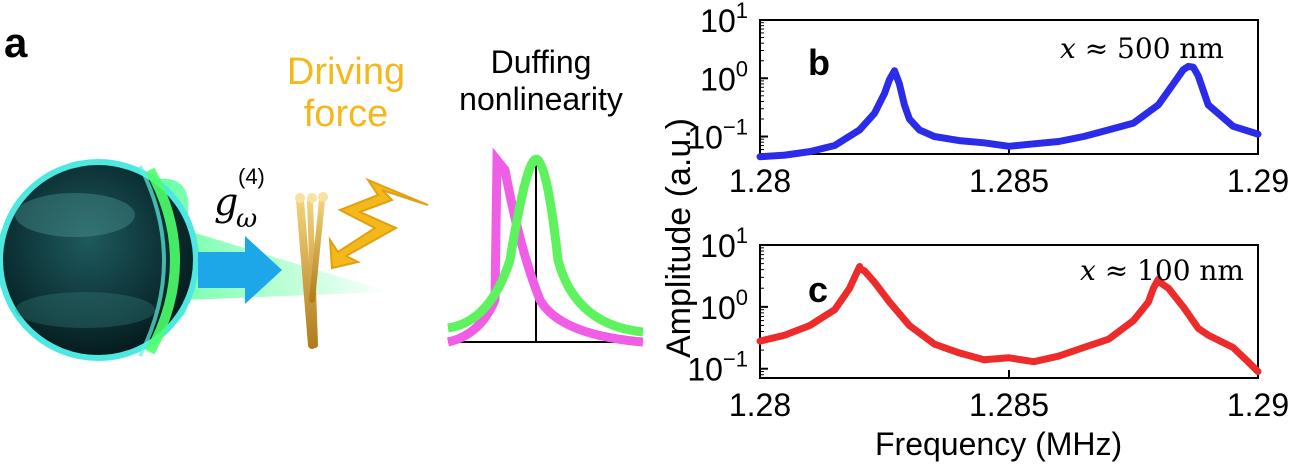 This screenshot has width=1293, height=473. Describe the element at coordinates (311, 270) in the screenshot. I see `mechanical-rods-icon` at that location.